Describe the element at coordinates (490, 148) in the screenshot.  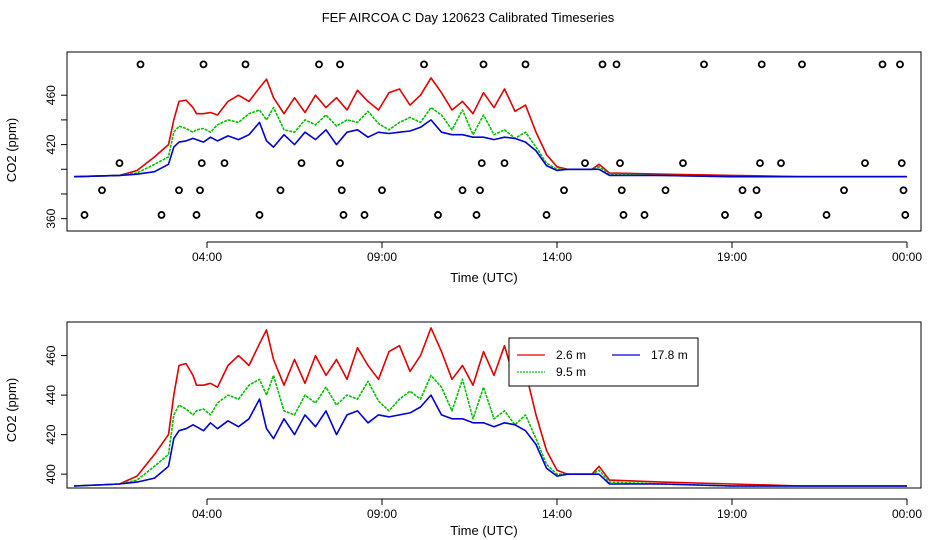
I see `series-line-17-8-m` at that location.